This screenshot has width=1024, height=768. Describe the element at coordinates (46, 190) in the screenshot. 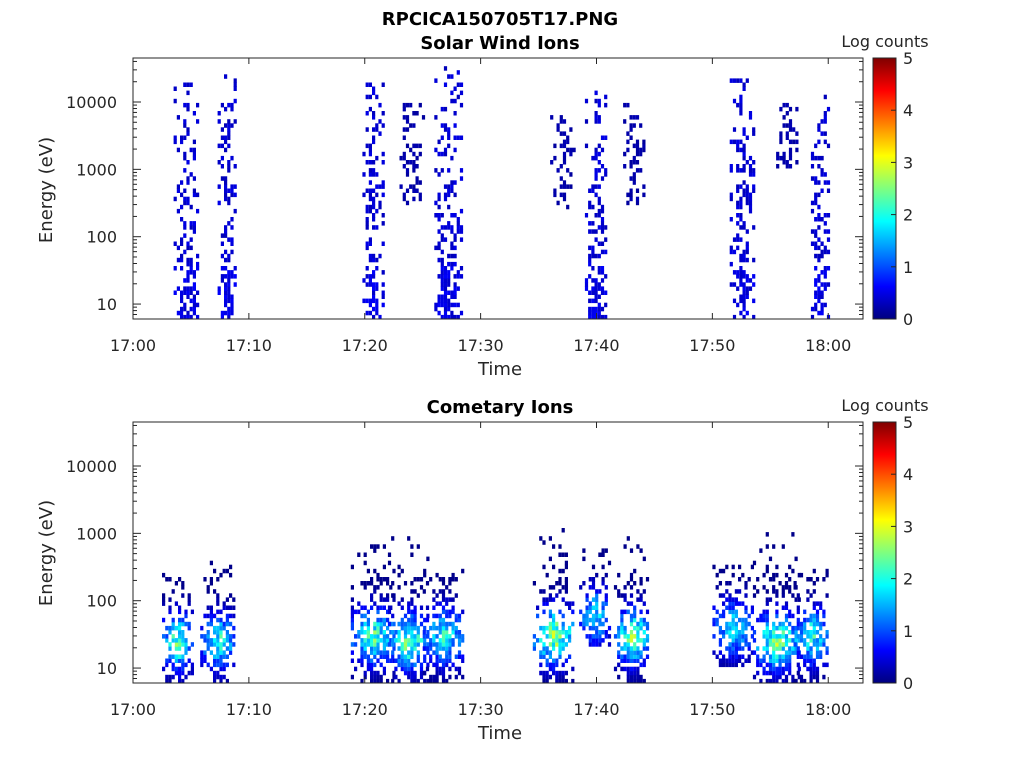

I see `y-axis-label: Energy (eV)` at that location.